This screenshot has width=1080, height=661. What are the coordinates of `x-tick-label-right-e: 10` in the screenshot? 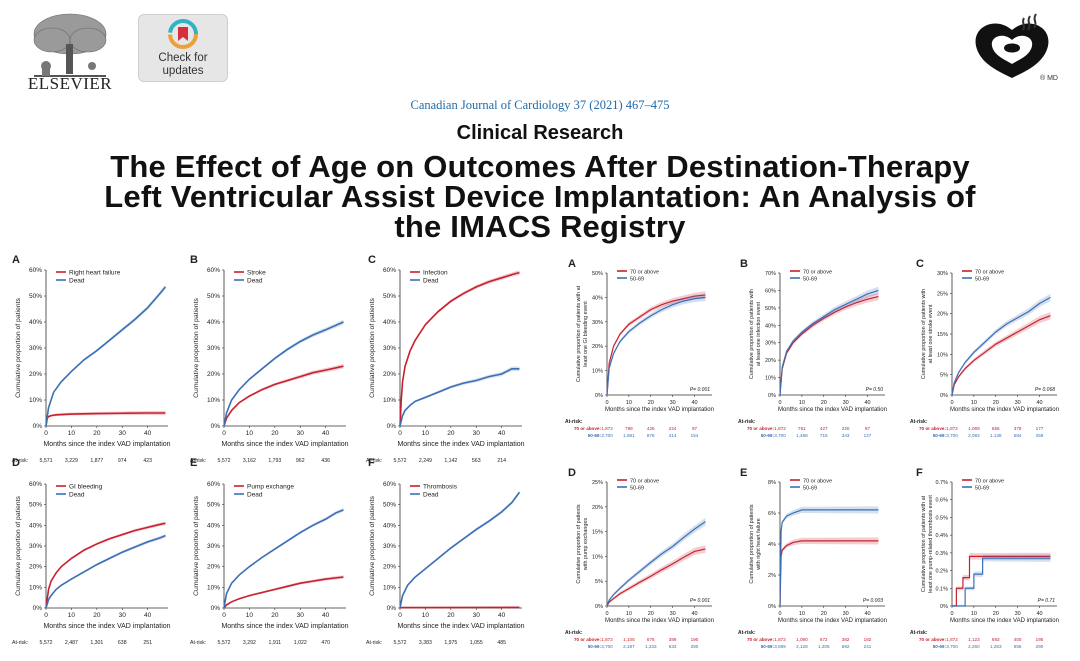 It's located at (802, 614).